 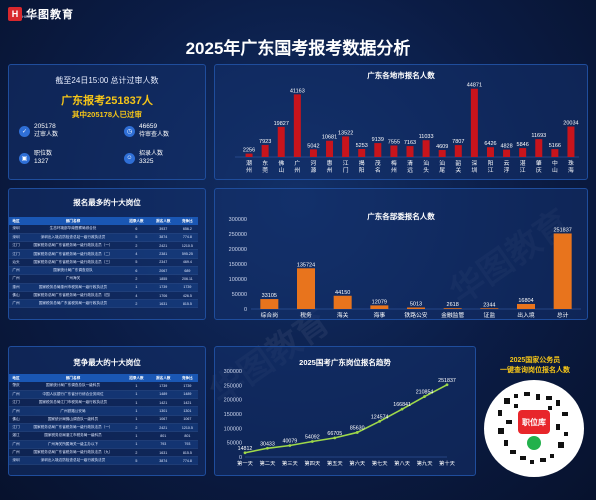 I want to click on table-cell: 1, so click(x=136, y=420).